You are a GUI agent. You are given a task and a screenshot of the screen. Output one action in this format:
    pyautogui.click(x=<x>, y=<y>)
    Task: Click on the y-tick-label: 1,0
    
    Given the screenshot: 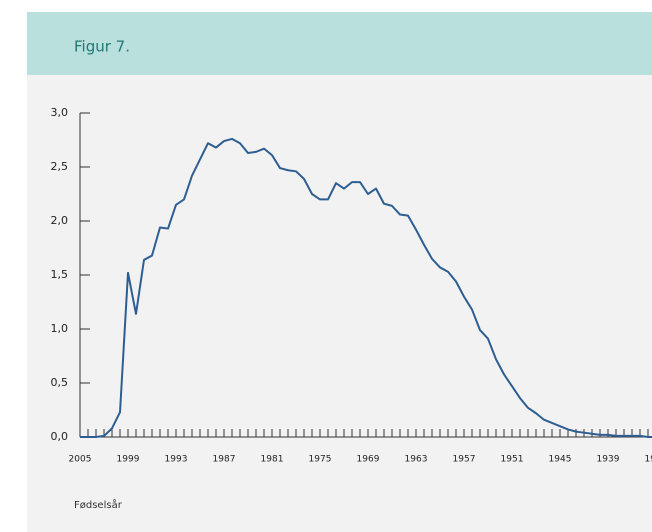 What is the action you would take?
    pyautogui.click(x=60, y=328)
    